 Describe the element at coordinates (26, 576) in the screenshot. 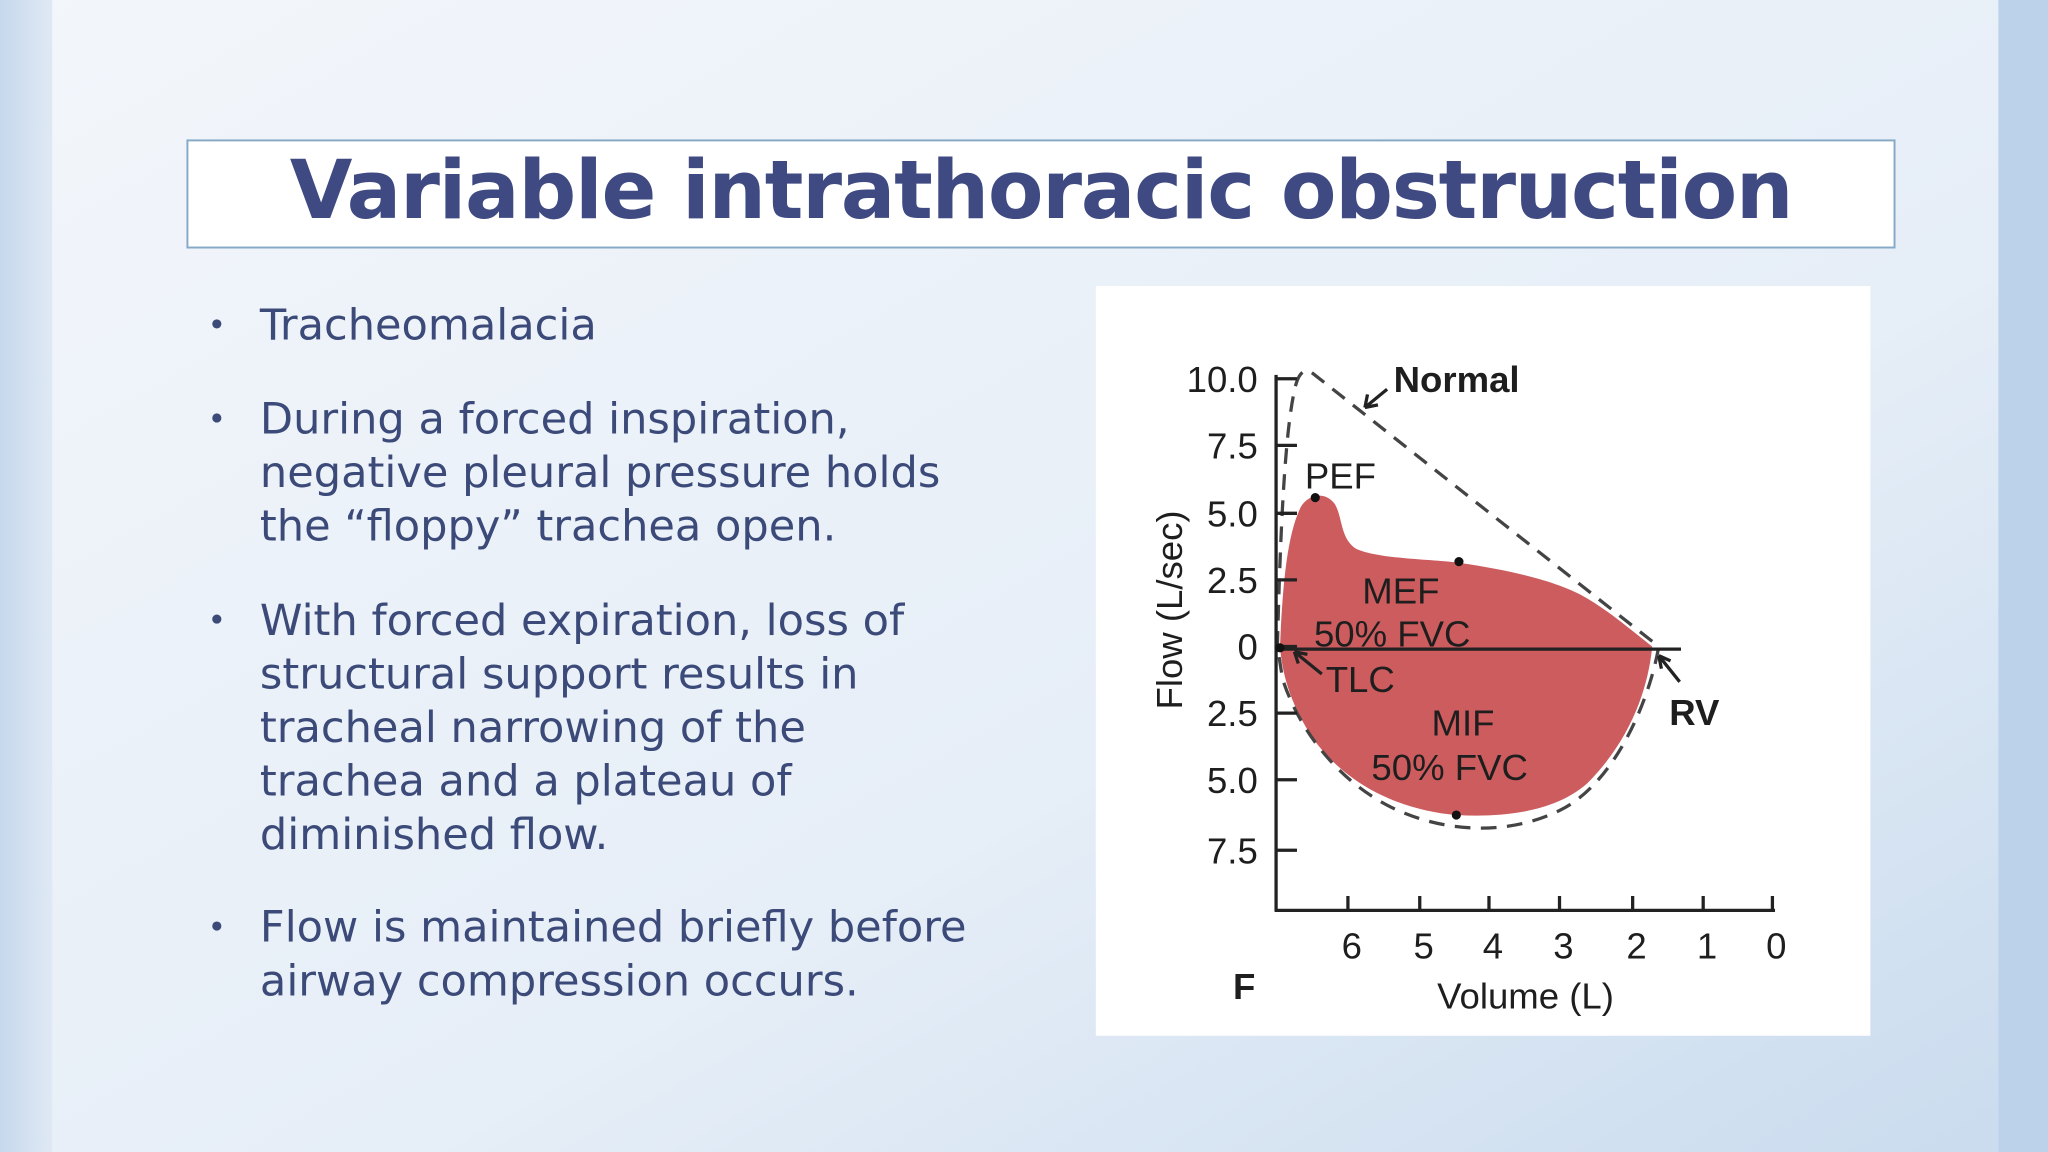

I see `left-band` at that location.